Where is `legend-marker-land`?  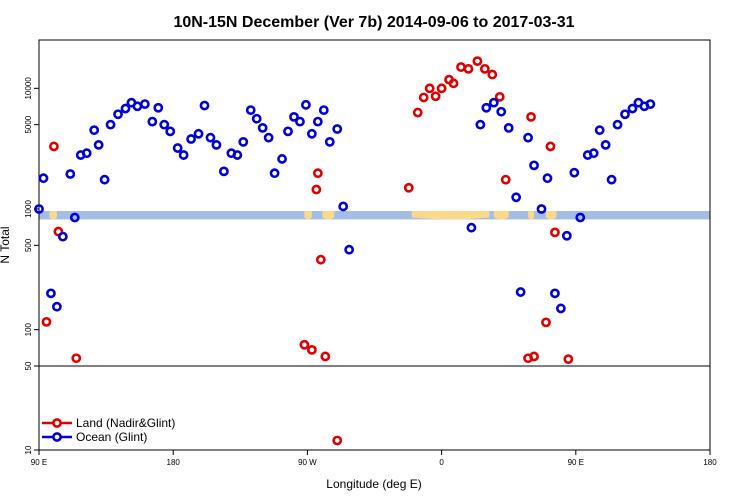 legend-marker-land is located at coordinates (57, 423).